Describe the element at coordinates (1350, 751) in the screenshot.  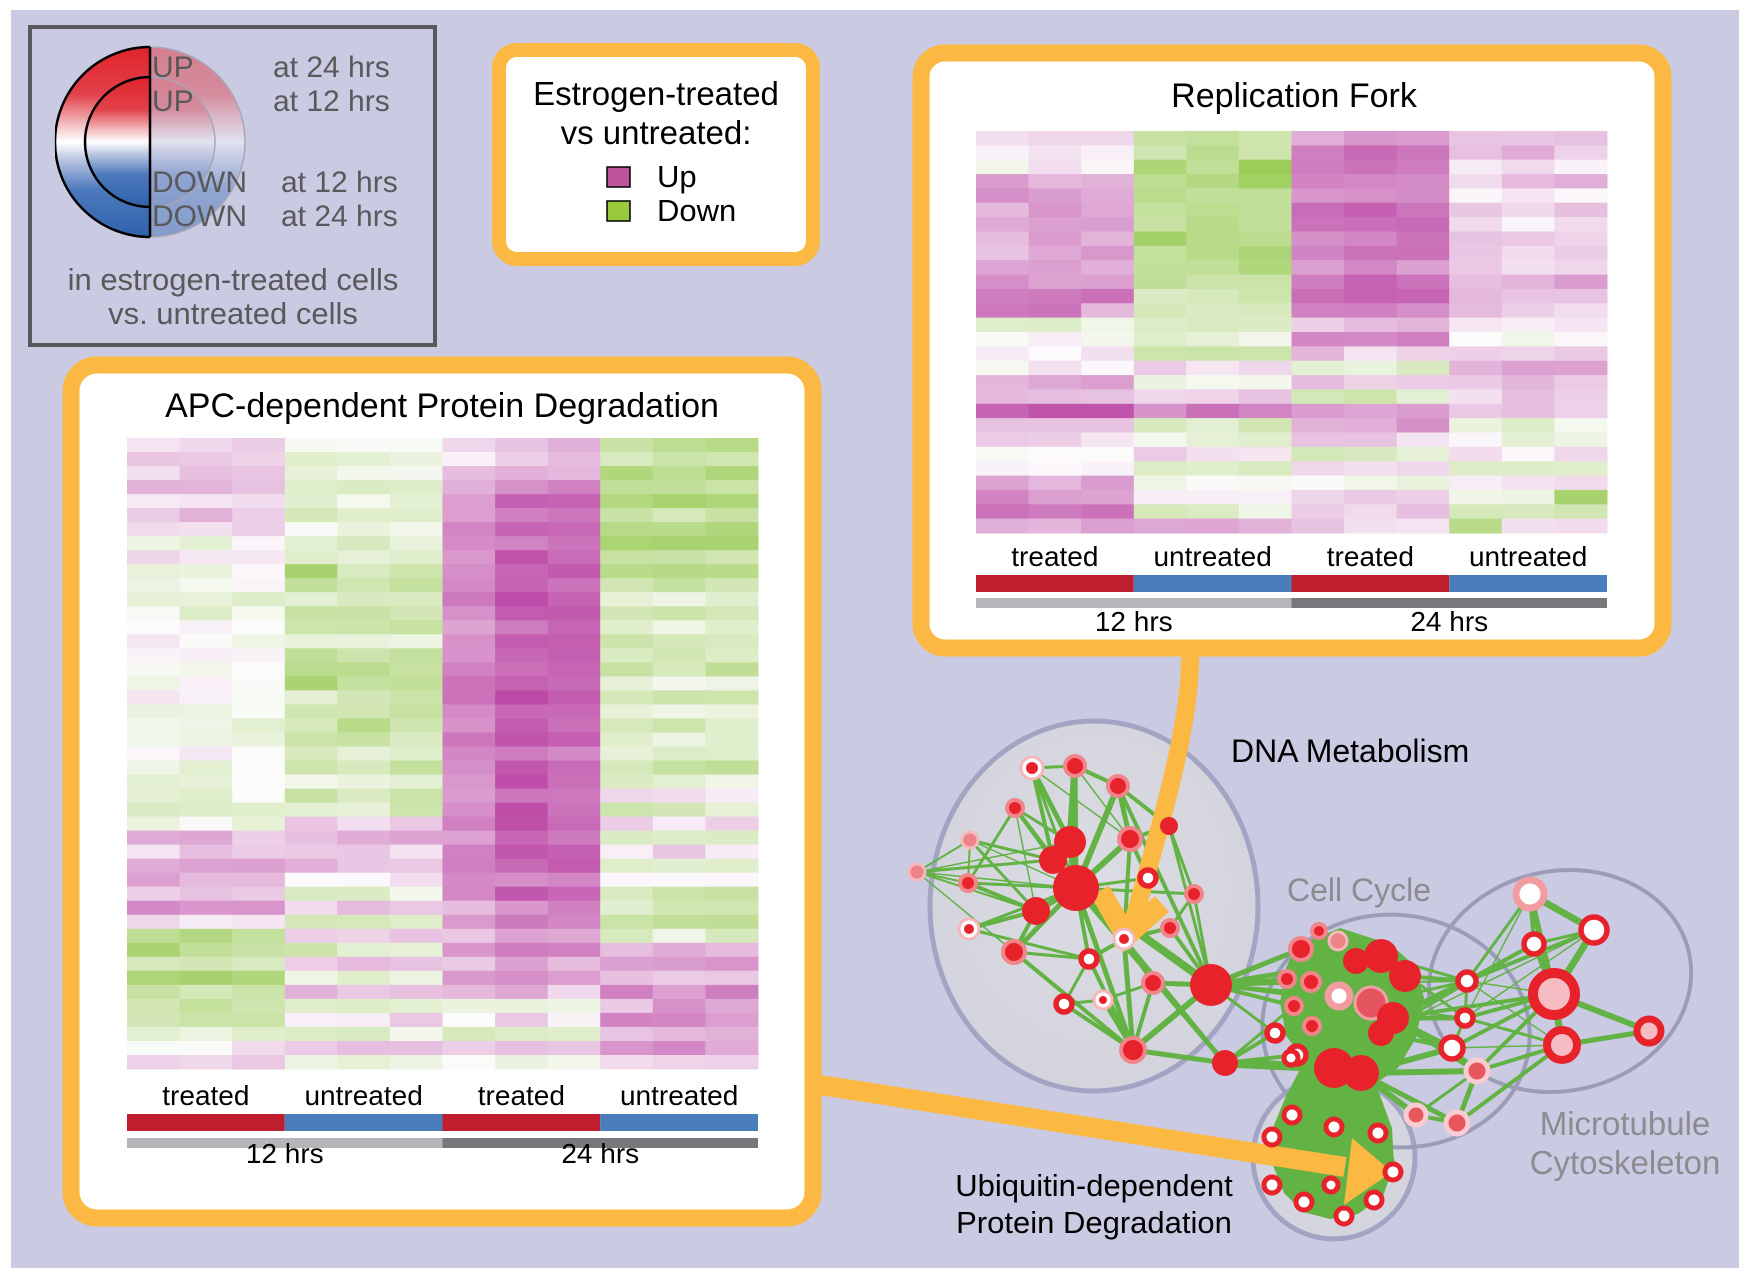
I see `svg-text: DNA Metabolism` at that location.